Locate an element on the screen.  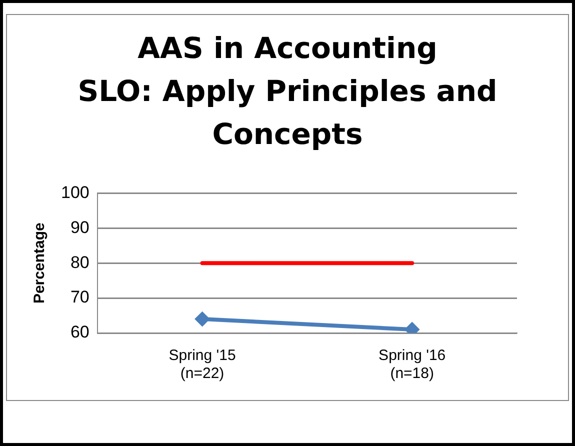
x-tick-label: Spring '15 (n=22) is located at coordinates (202, 364).